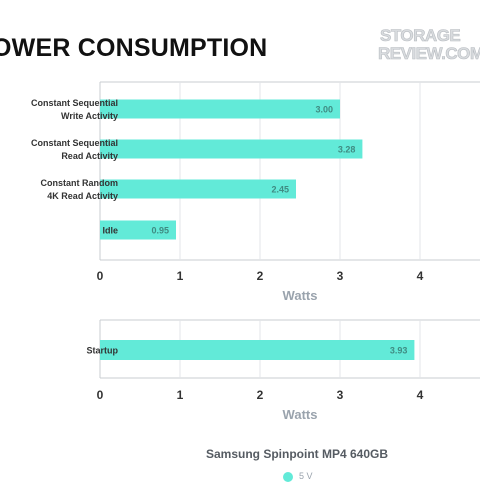  I want to click on svg-text: STORAGE, so click(420, 35).